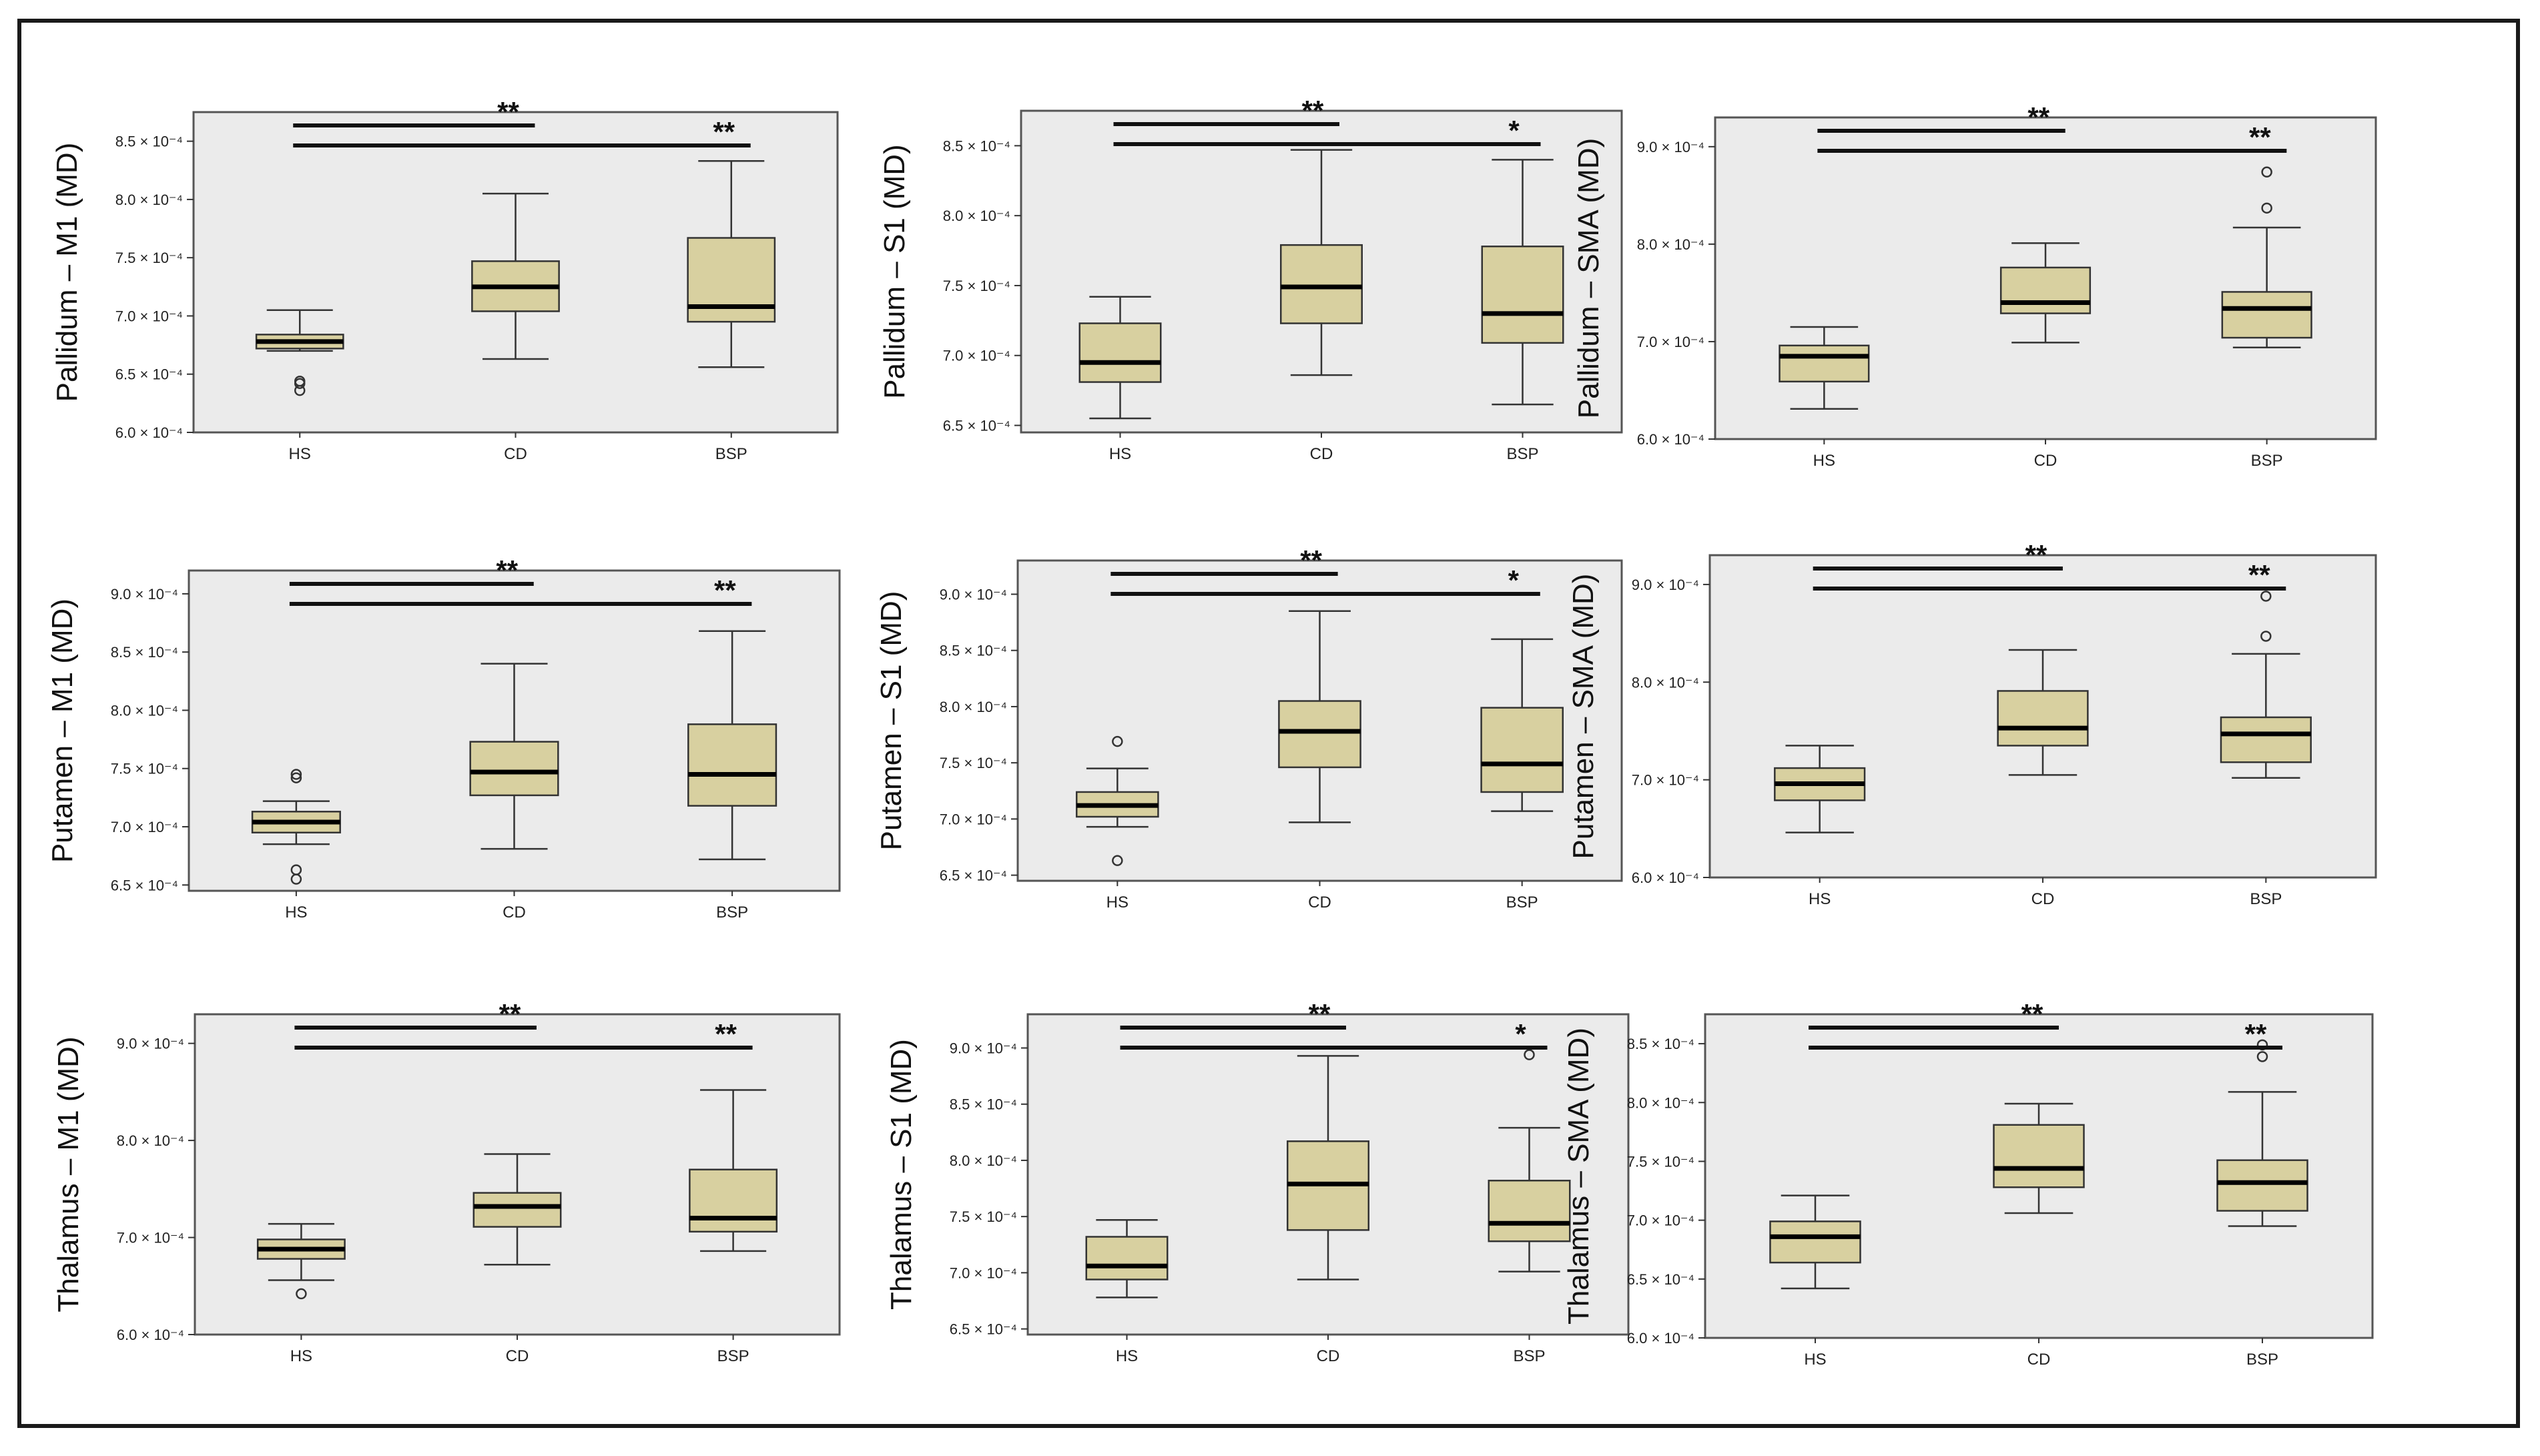 This screenshot has width=2540, height=1456. I want to click on y-axis-label: Putamen – SMA (MD), so click(1583, 716).